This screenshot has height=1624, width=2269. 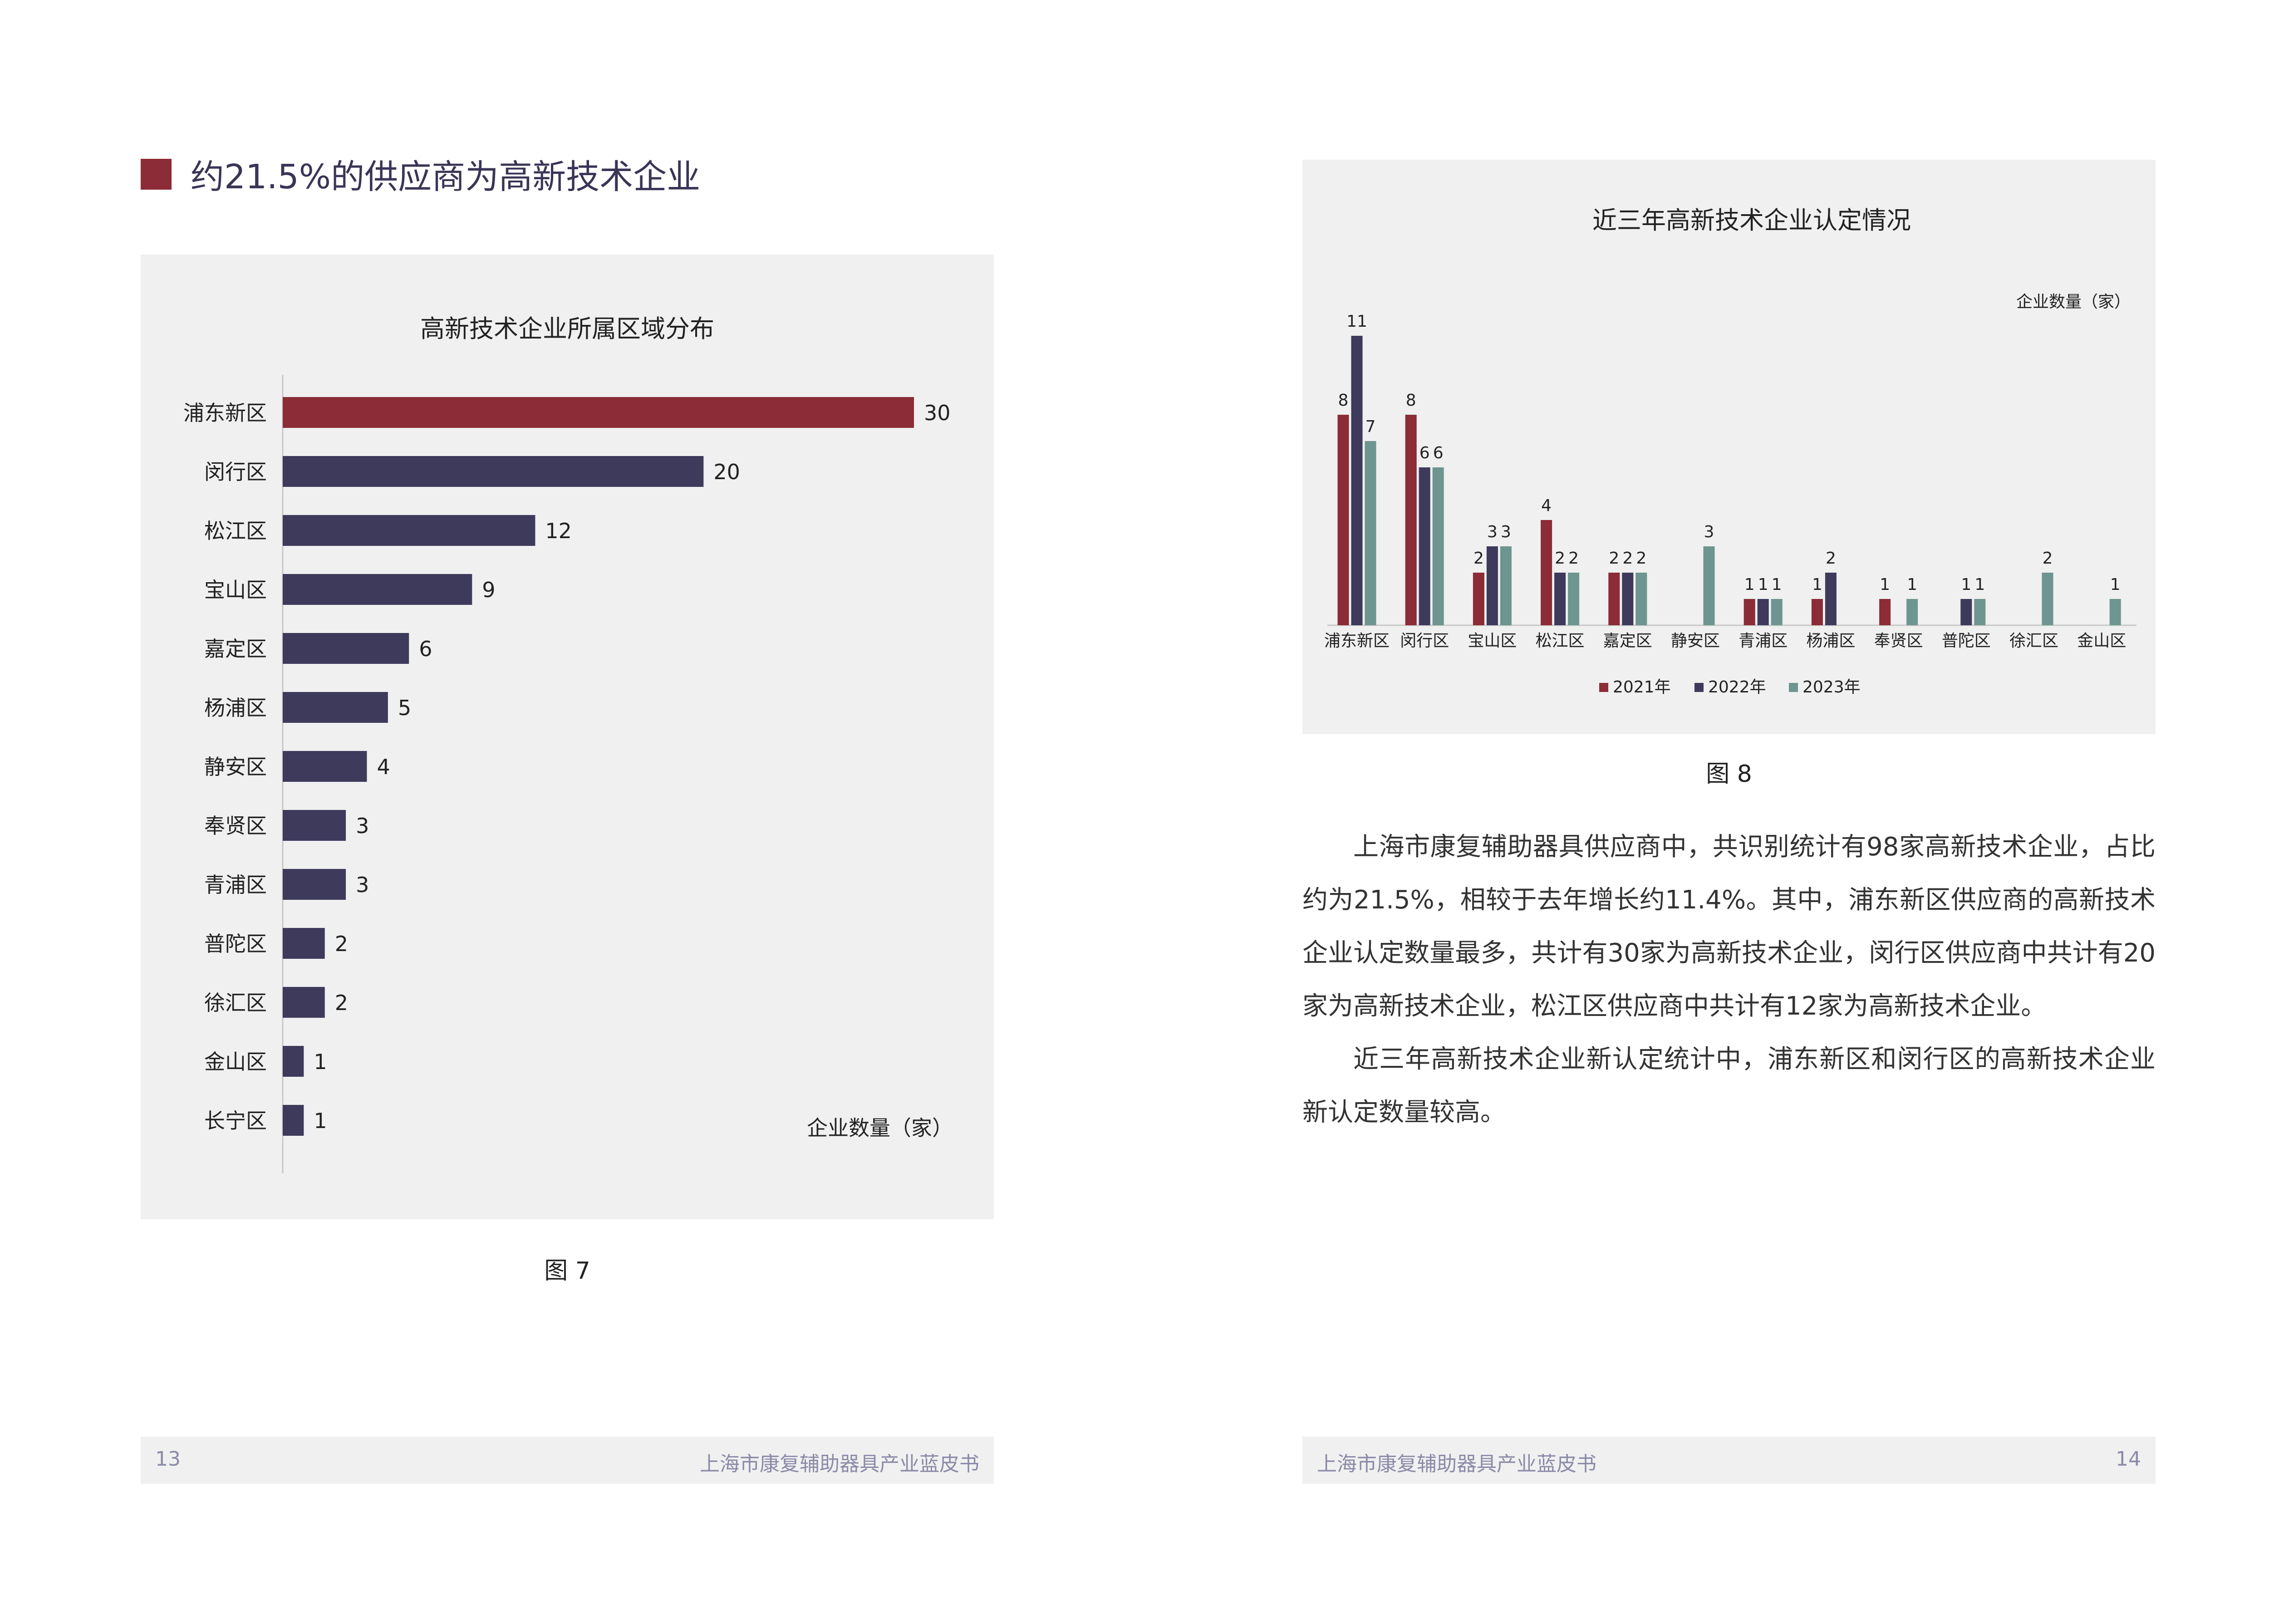 What do you see at coordinates (1729, 774) in the screenshot?
I see `figure-caption-8: 图 8` at bounding box center [1729, 774].